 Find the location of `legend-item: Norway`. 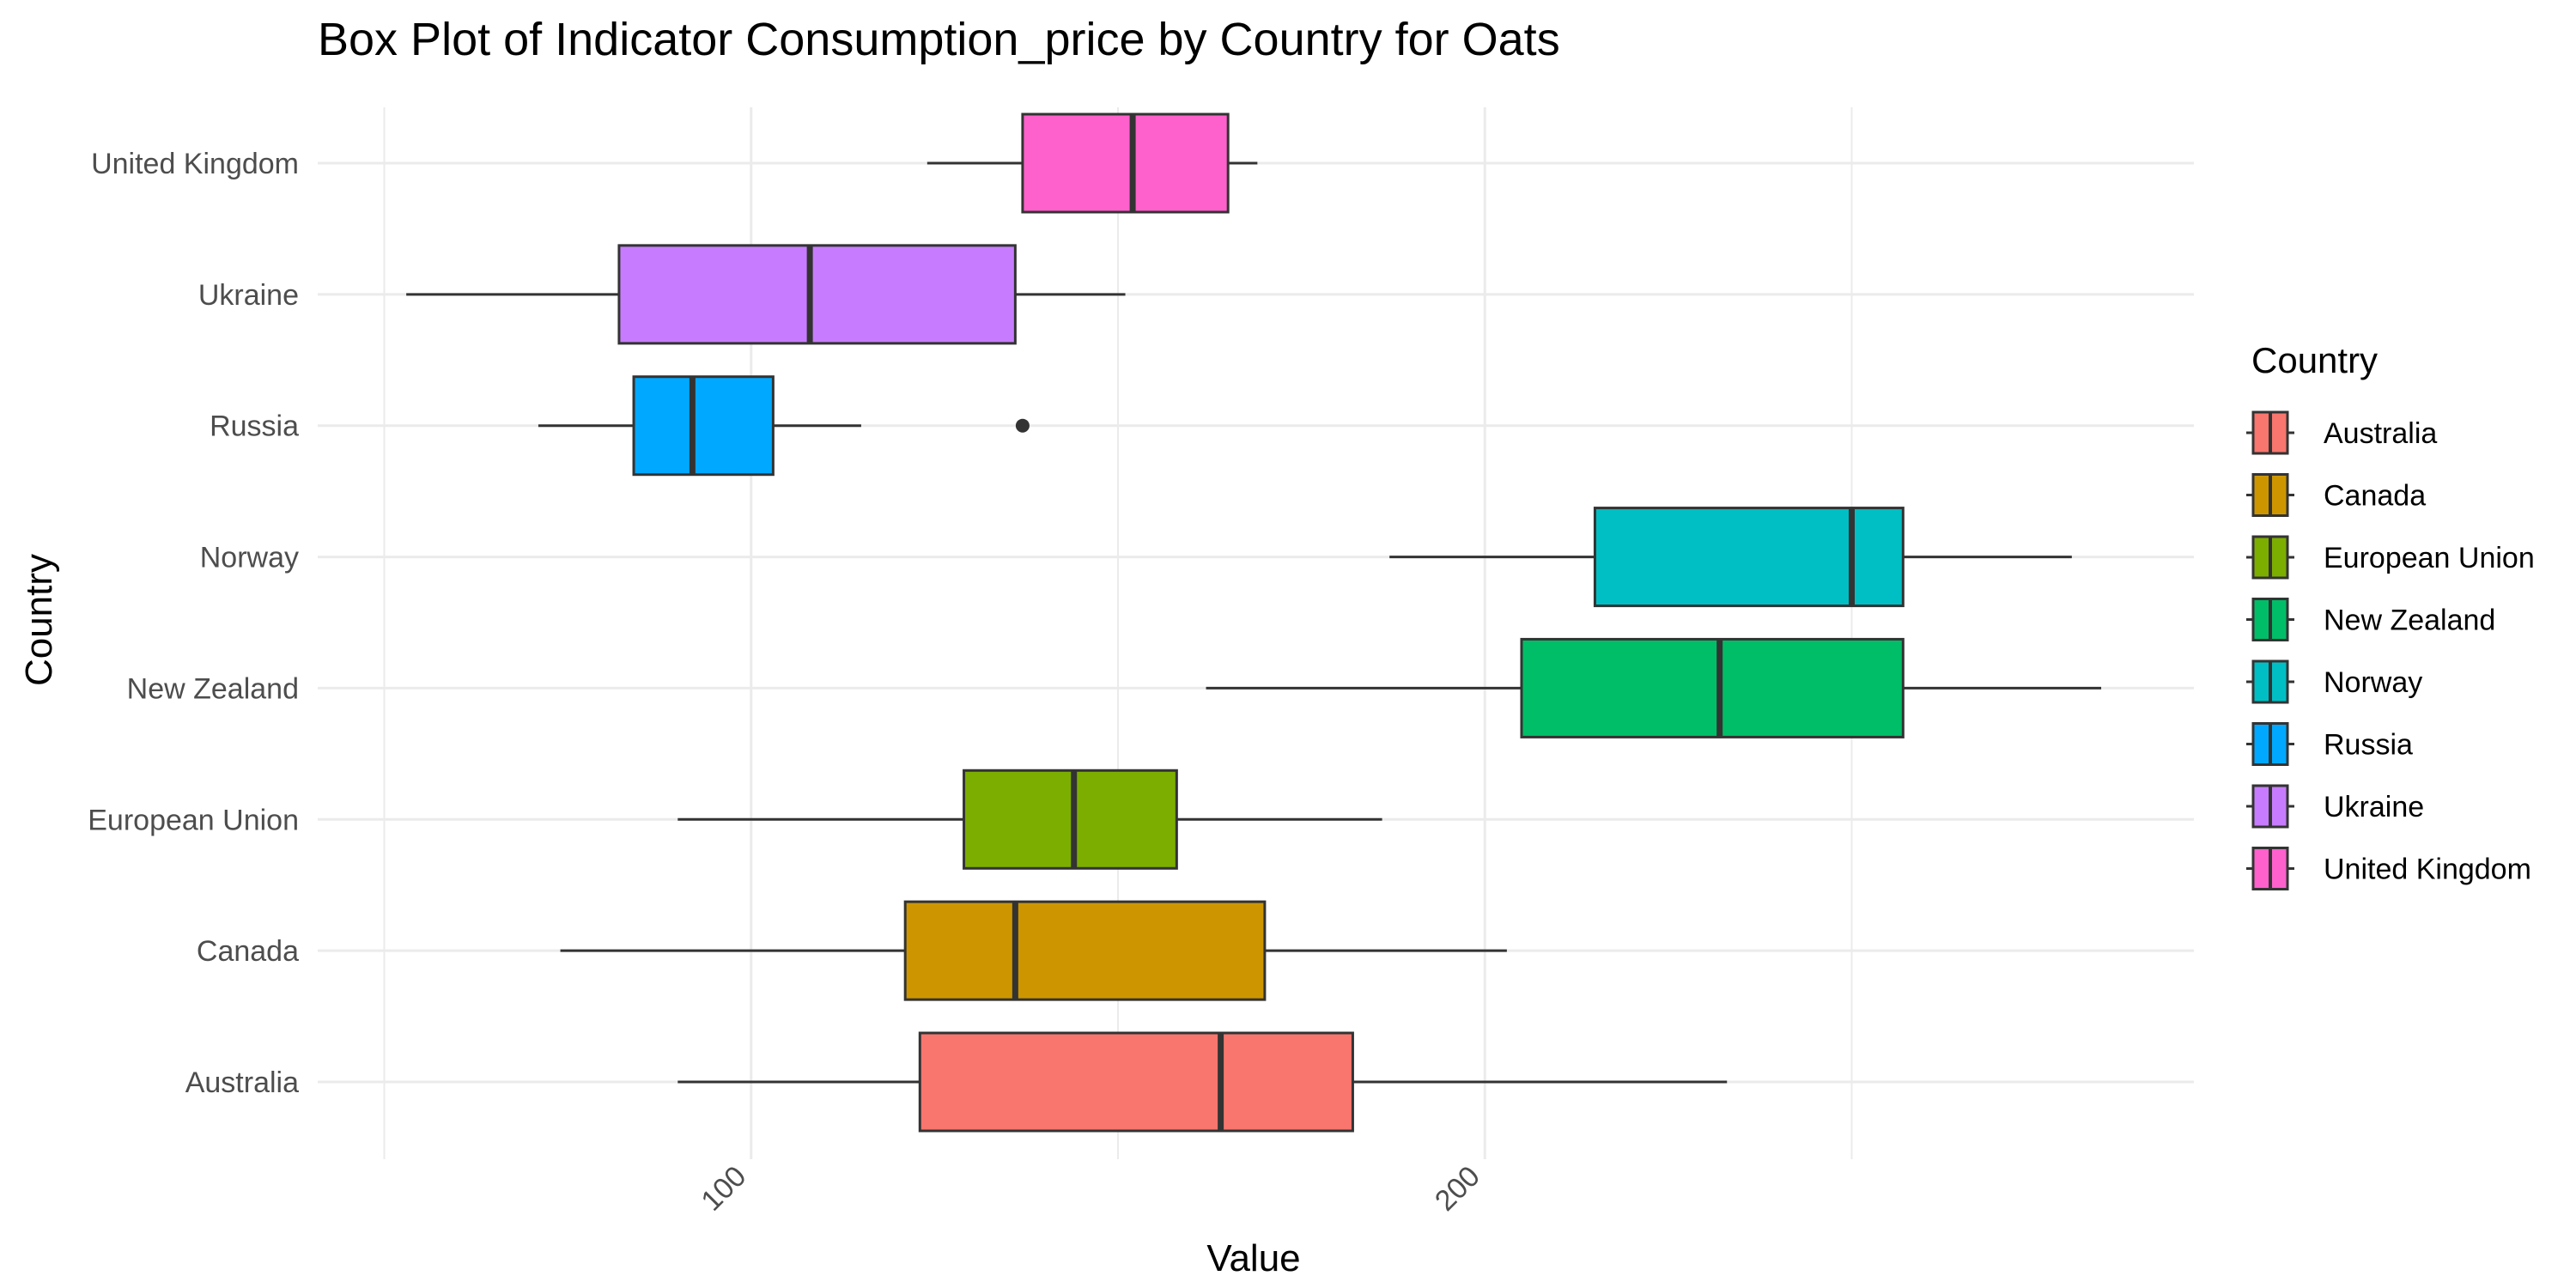

legend-item: Norway is located at coordinates (2334, 682).